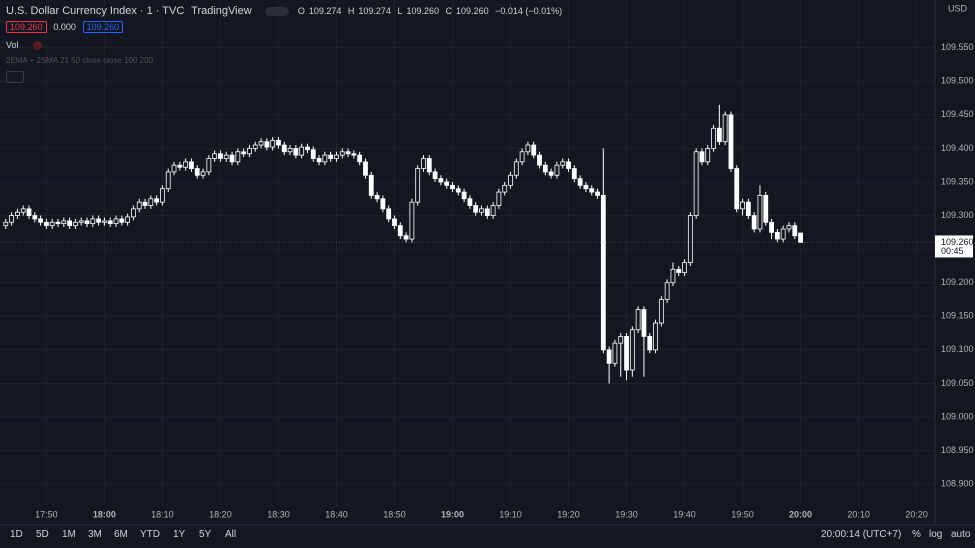 The image size is (975, 548). I want to click on y-tick-label: 109.500, so click(957, 81).